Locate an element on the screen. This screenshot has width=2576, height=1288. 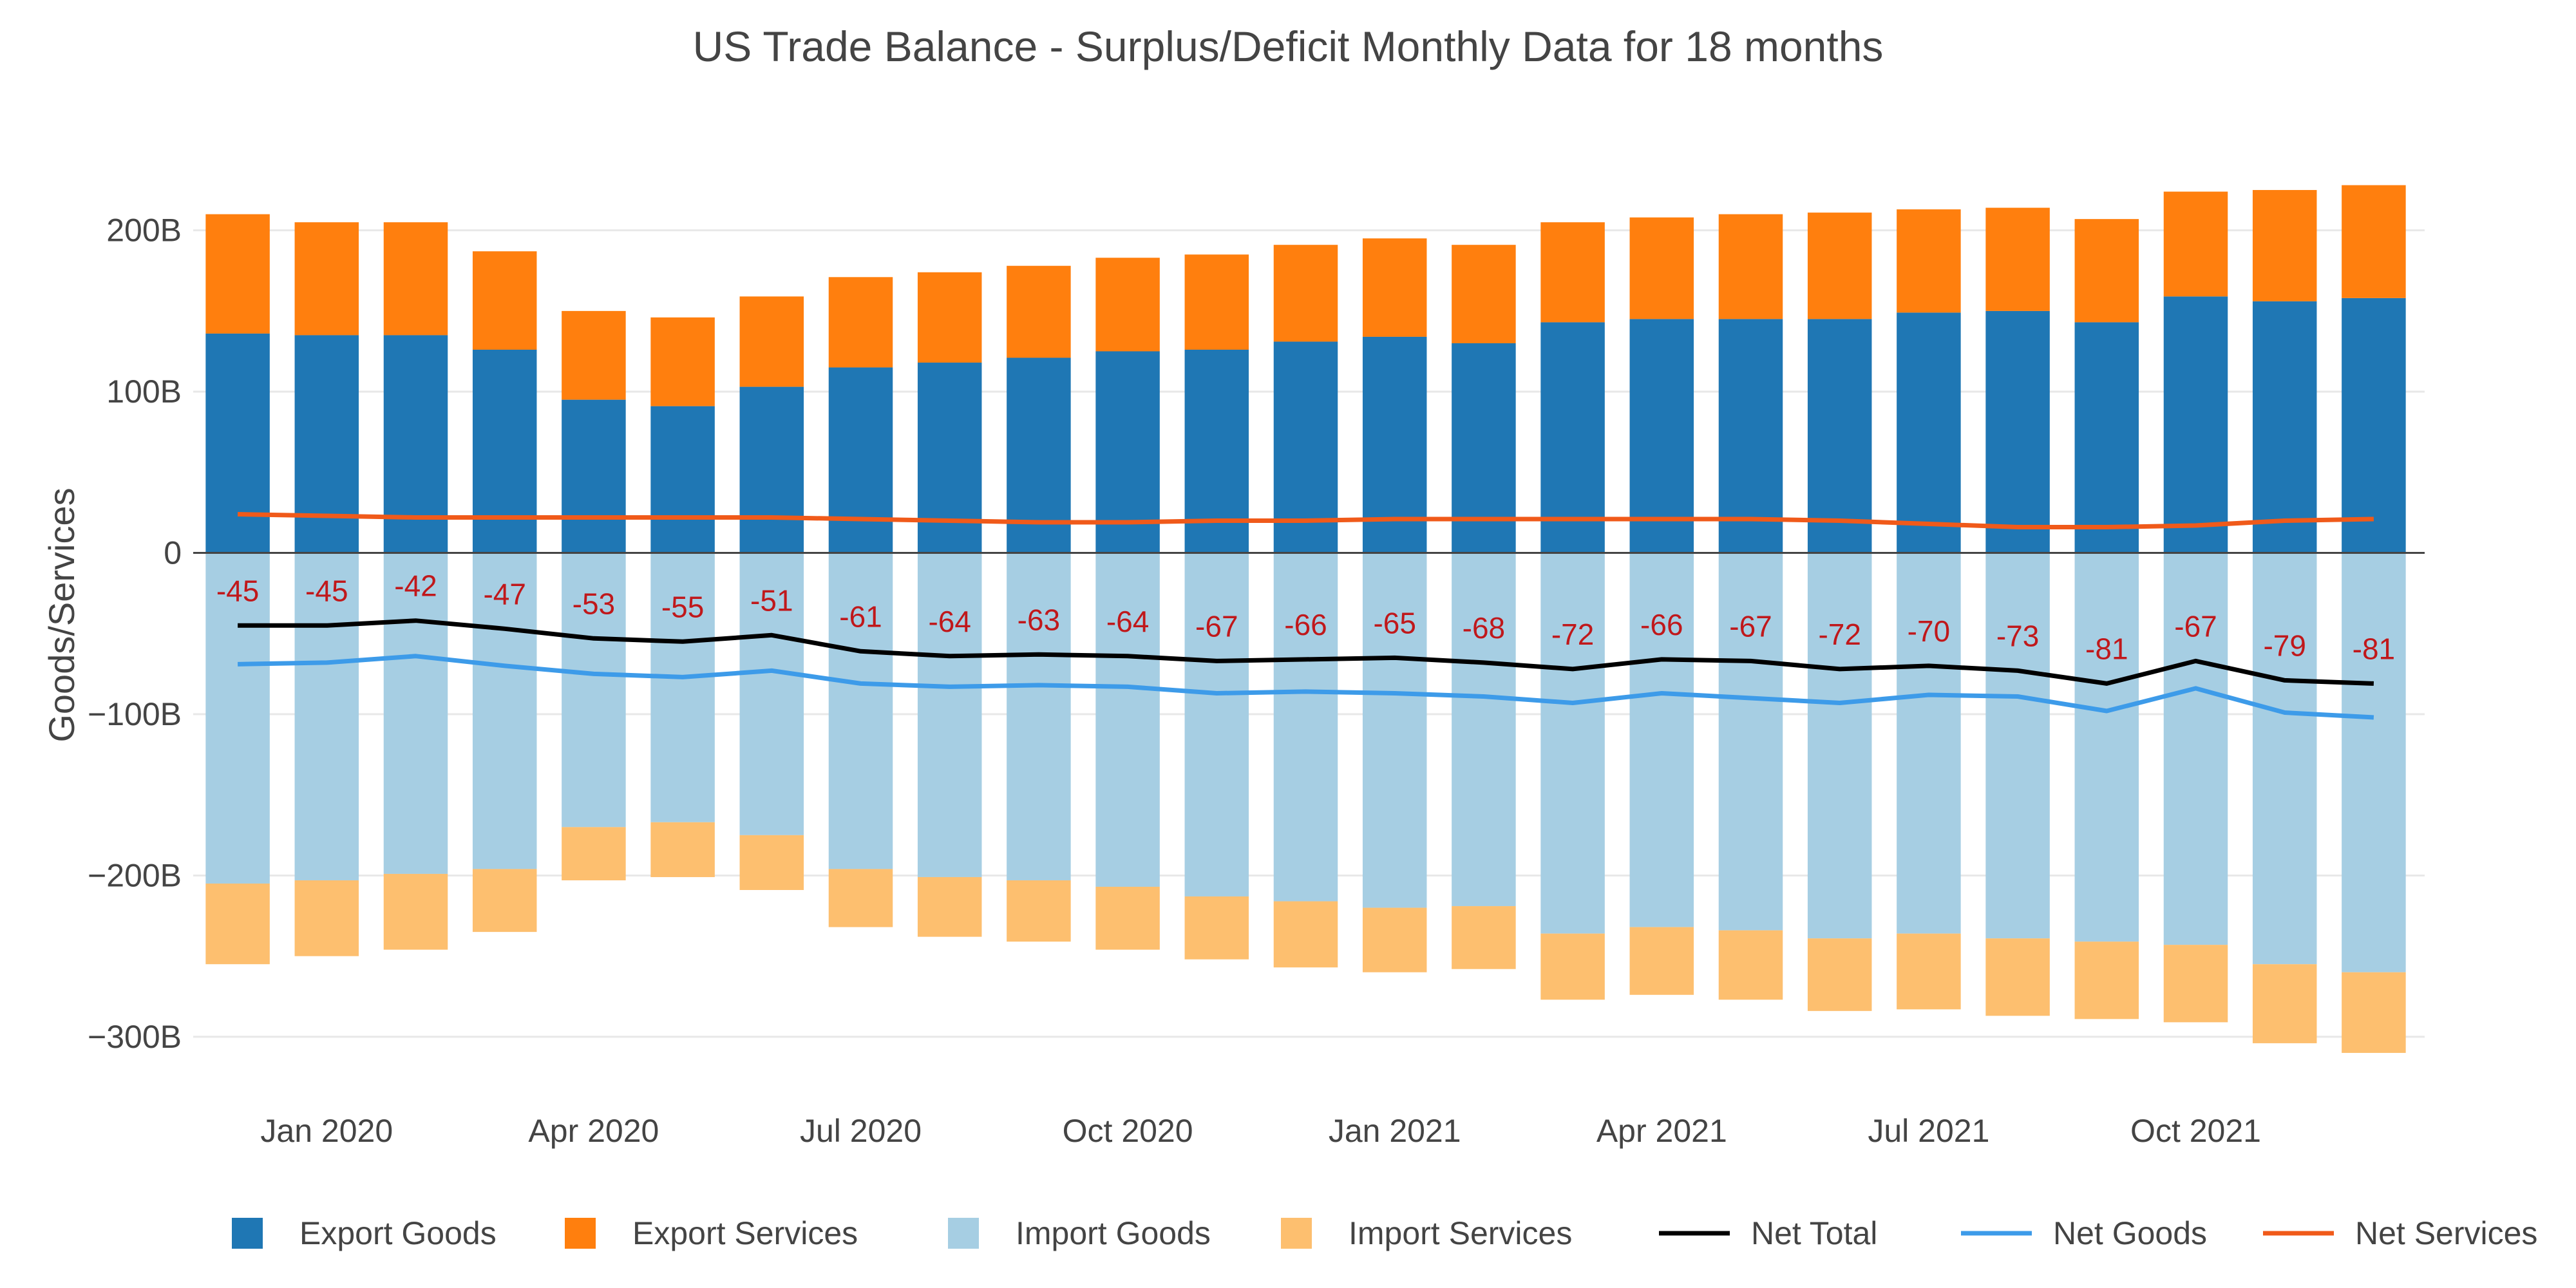
data-label: -45 is located at coordinates (238, 590).